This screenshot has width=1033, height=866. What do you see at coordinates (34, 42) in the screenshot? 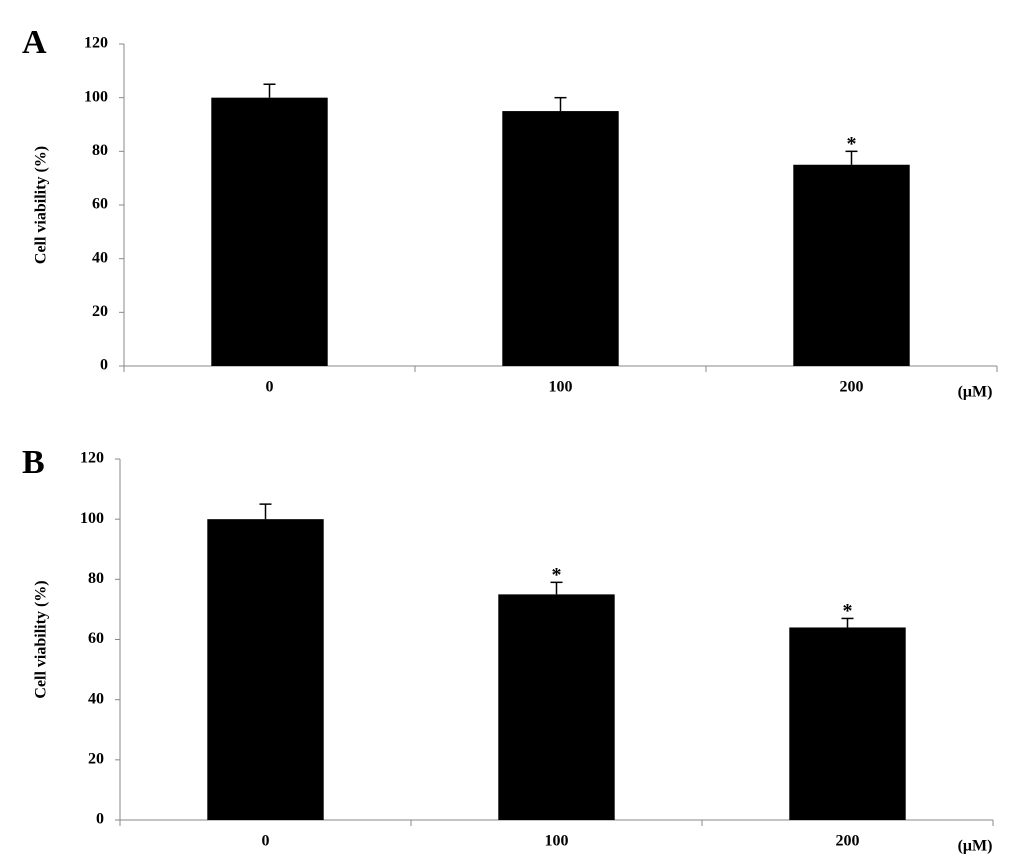
I see `panel-label: A` at bounding box center [34, 42].